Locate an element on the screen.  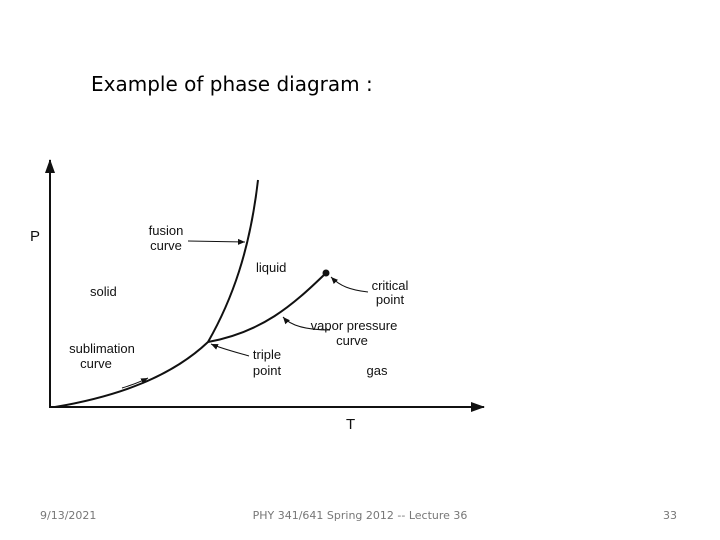
critical-arrow is located at coordinates (349, 284).